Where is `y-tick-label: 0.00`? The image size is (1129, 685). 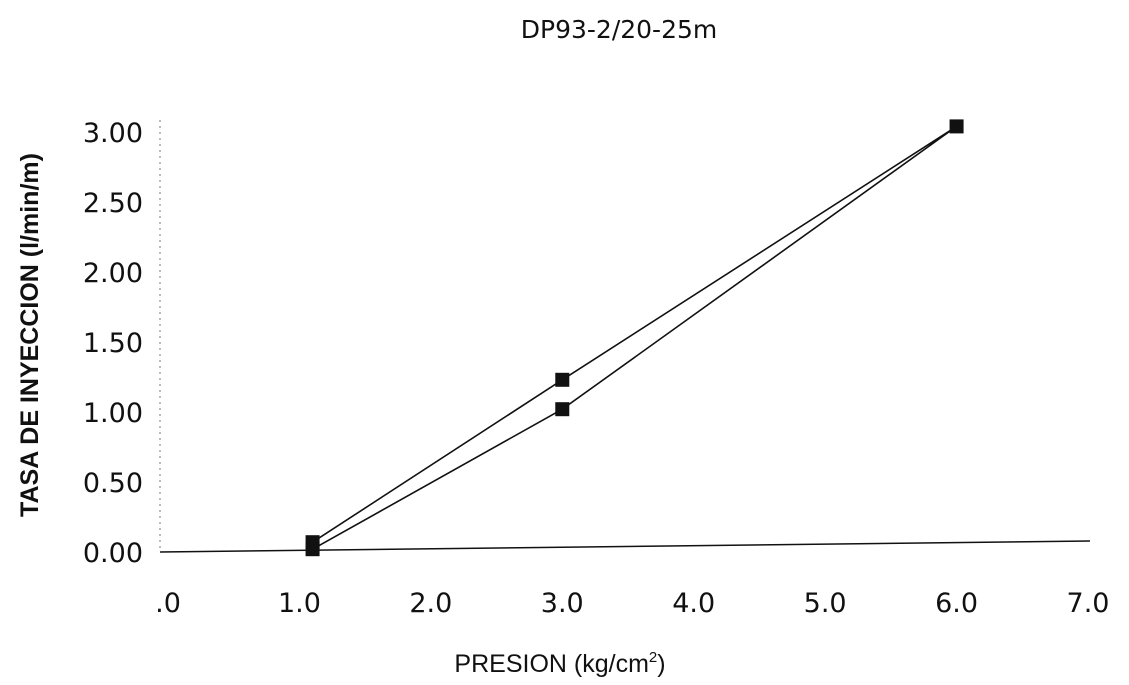
y-tick-label: 0.00 is located at coordinates (113, 553).